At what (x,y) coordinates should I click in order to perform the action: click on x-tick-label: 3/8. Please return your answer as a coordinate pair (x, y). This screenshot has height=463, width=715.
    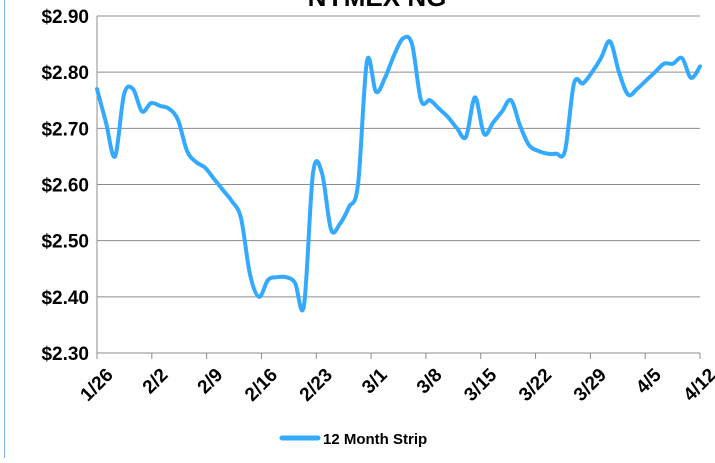
    Looking at the image, I should click on (430, 382).